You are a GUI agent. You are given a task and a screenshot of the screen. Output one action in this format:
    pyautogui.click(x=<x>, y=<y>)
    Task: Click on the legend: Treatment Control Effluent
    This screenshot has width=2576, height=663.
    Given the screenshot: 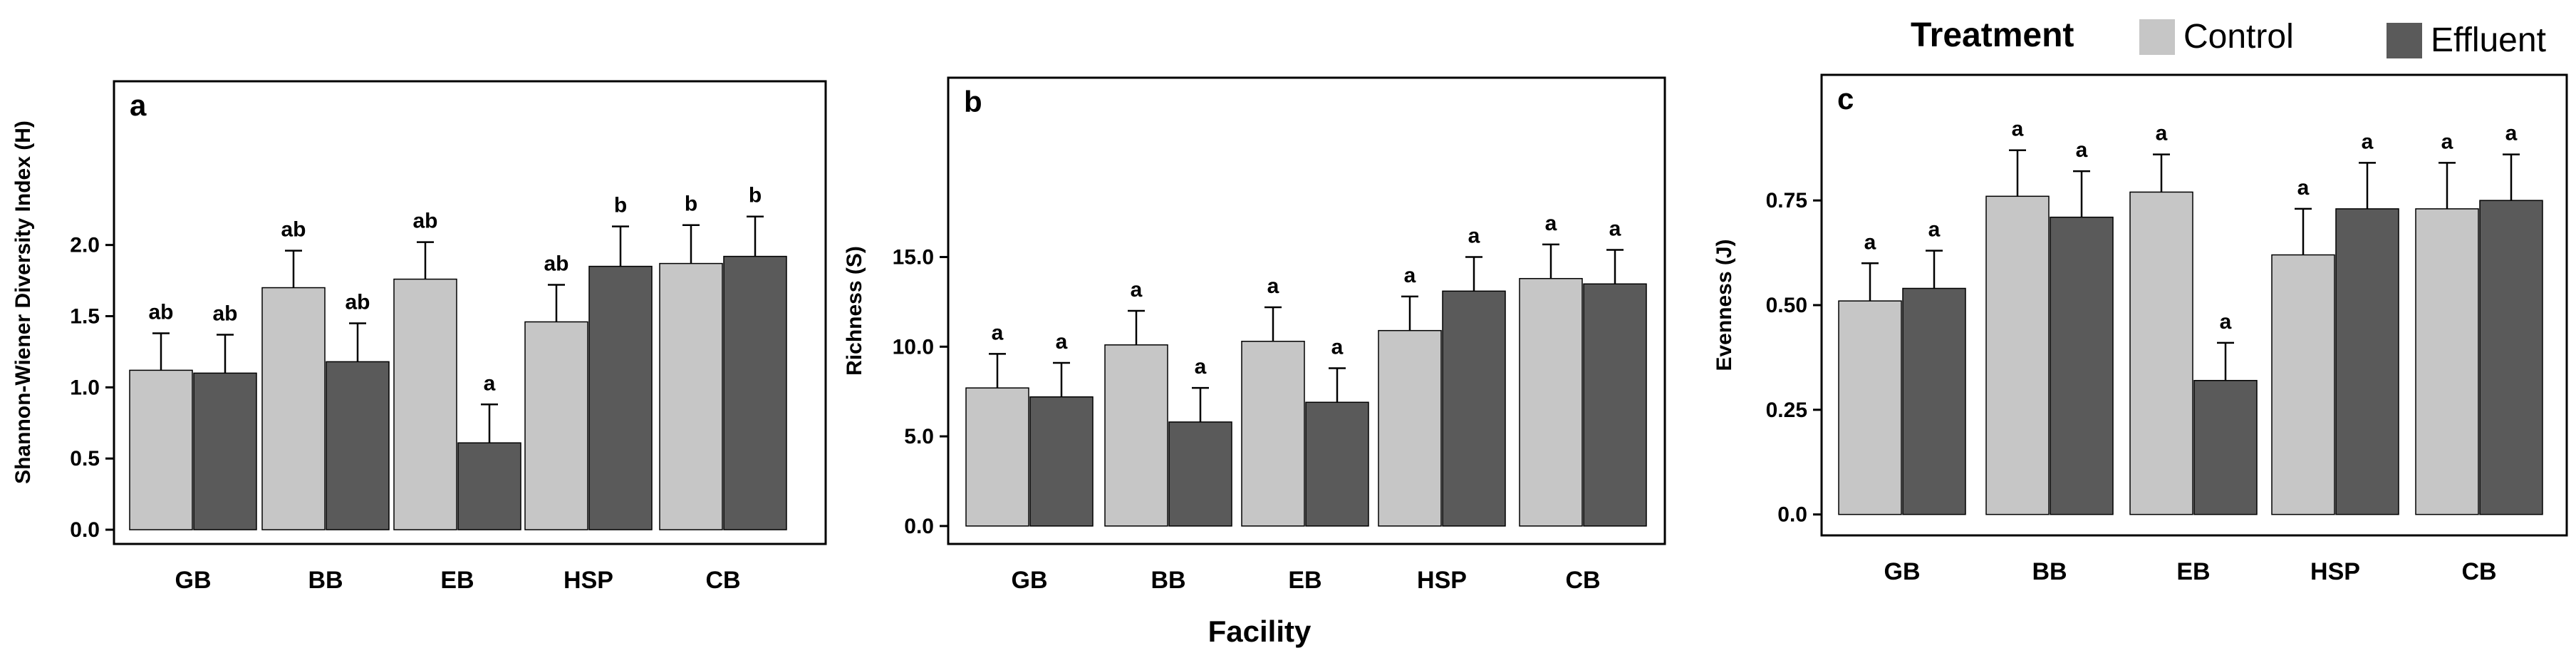 What is the action you would take?
    pyautogui.click(x=2228, y=37)
    